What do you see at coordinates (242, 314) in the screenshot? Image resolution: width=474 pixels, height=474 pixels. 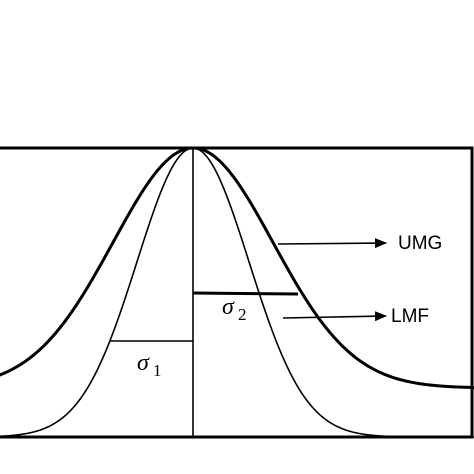 I see `sigma2-subscript: 2` at bounding box center [242, 314].